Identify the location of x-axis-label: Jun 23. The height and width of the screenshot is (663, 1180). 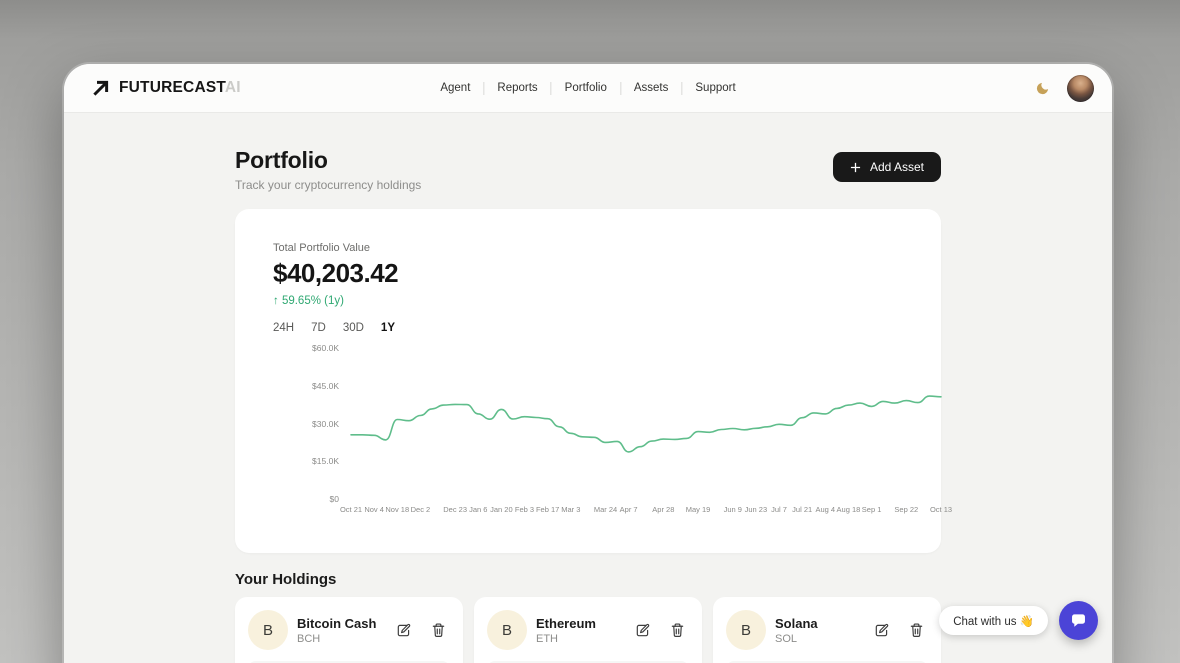
(756, 509).